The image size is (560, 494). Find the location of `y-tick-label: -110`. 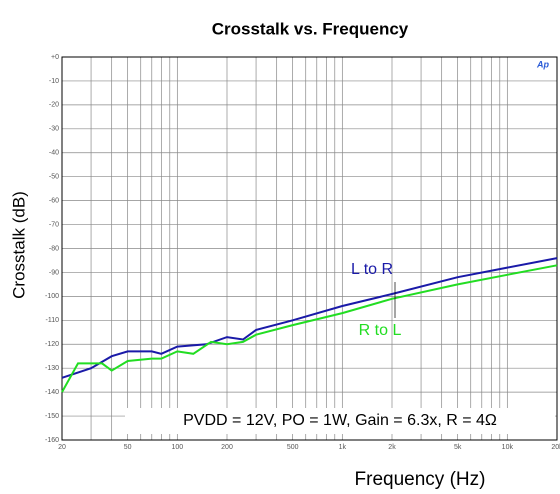

y-tick-label: -110 is located at coordinates (53, 320).